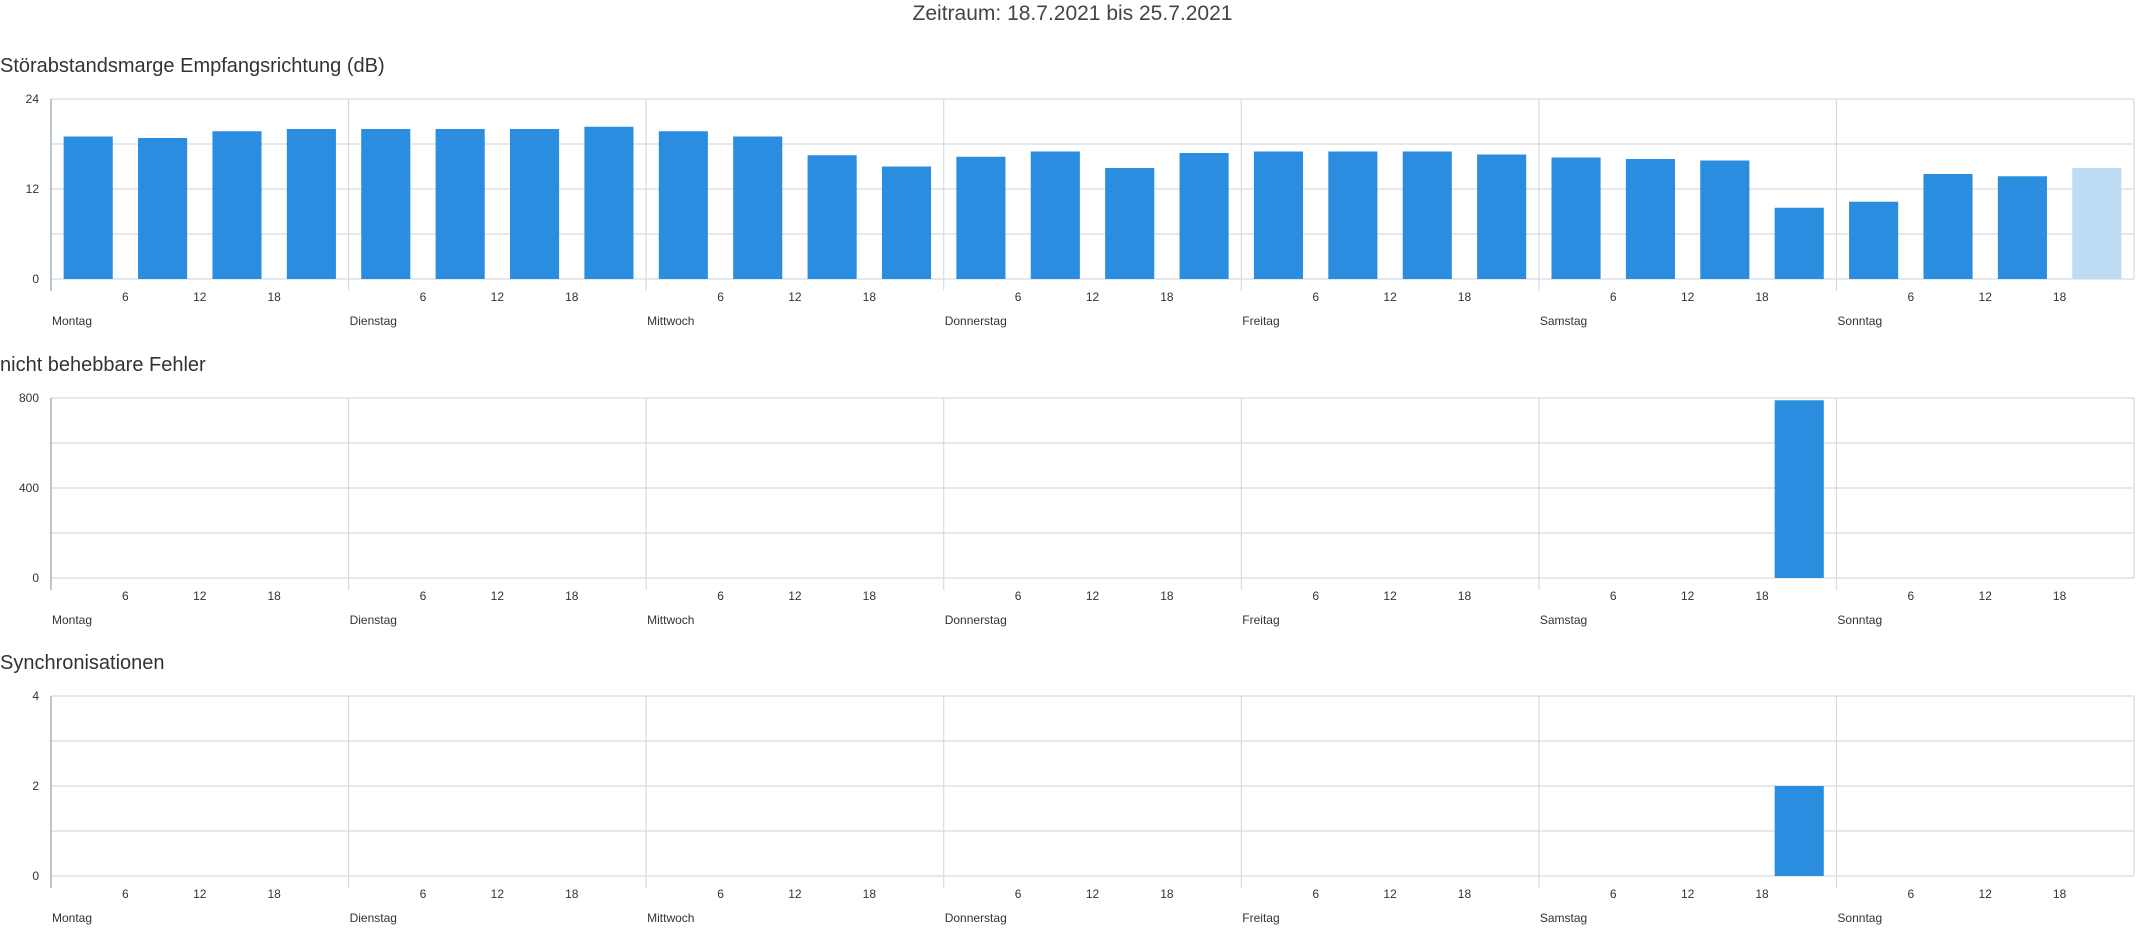  What do you see at coordinates (1072, 13) in the screenshot?
I see `period-title: Zeitraum: 18.7.2021 bis 25.7.2021` at bounding box center [1072, 13].